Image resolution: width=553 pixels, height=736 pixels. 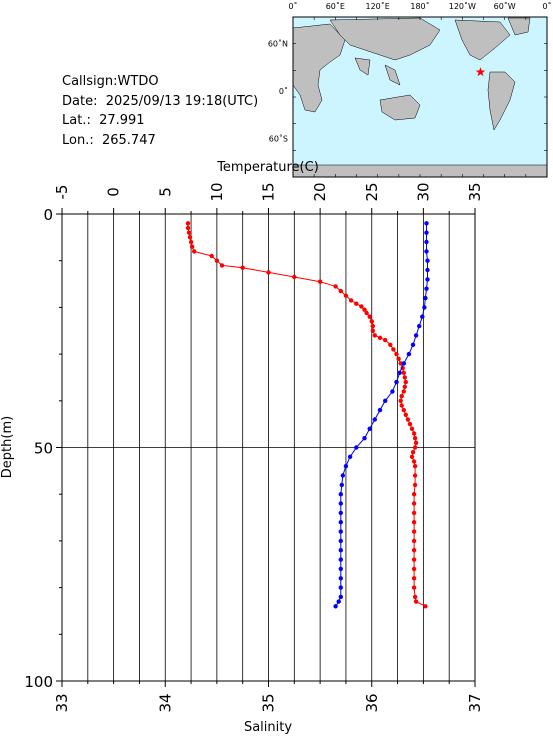 I want to click on depth-tick-label: 100, so click(x=38, y=682).